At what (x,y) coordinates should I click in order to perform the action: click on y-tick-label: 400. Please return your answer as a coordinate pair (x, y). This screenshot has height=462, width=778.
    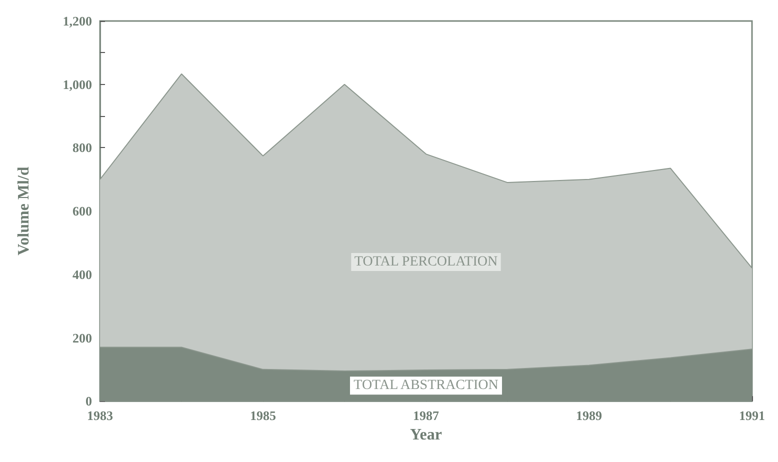
    Looking at the image, I should click on (82, 274).